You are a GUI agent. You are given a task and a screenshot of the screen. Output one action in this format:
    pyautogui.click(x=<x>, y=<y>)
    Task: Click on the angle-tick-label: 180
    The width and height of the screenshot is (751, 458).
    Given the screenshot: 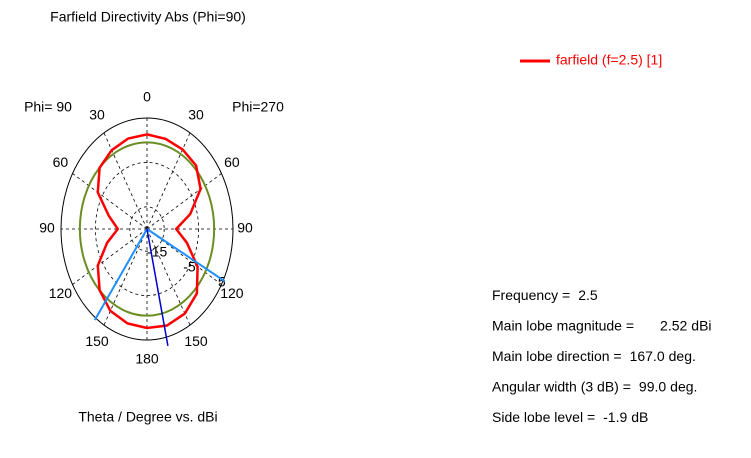 What is the action you would take?
    pyautogui.click(x=147, y=359)
    